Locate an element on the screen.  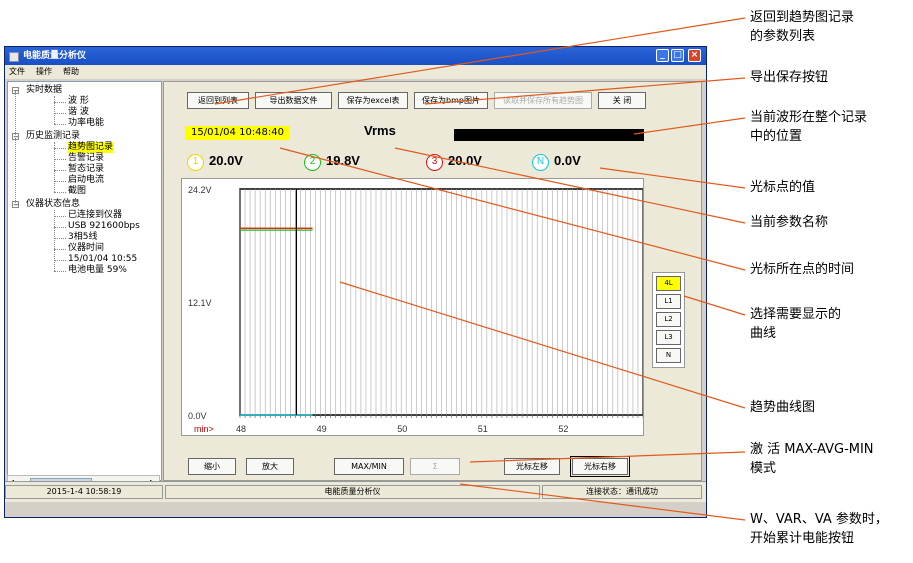
tree-item: USB 921600bps is located at coordinates (104, 226).